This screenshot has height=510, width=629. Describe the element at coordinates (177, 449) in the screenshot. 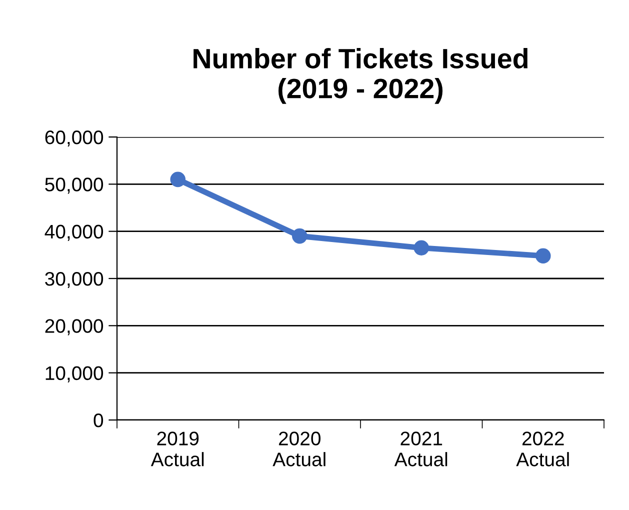

I see `x-tick-label: 2019 Actual` at that location.